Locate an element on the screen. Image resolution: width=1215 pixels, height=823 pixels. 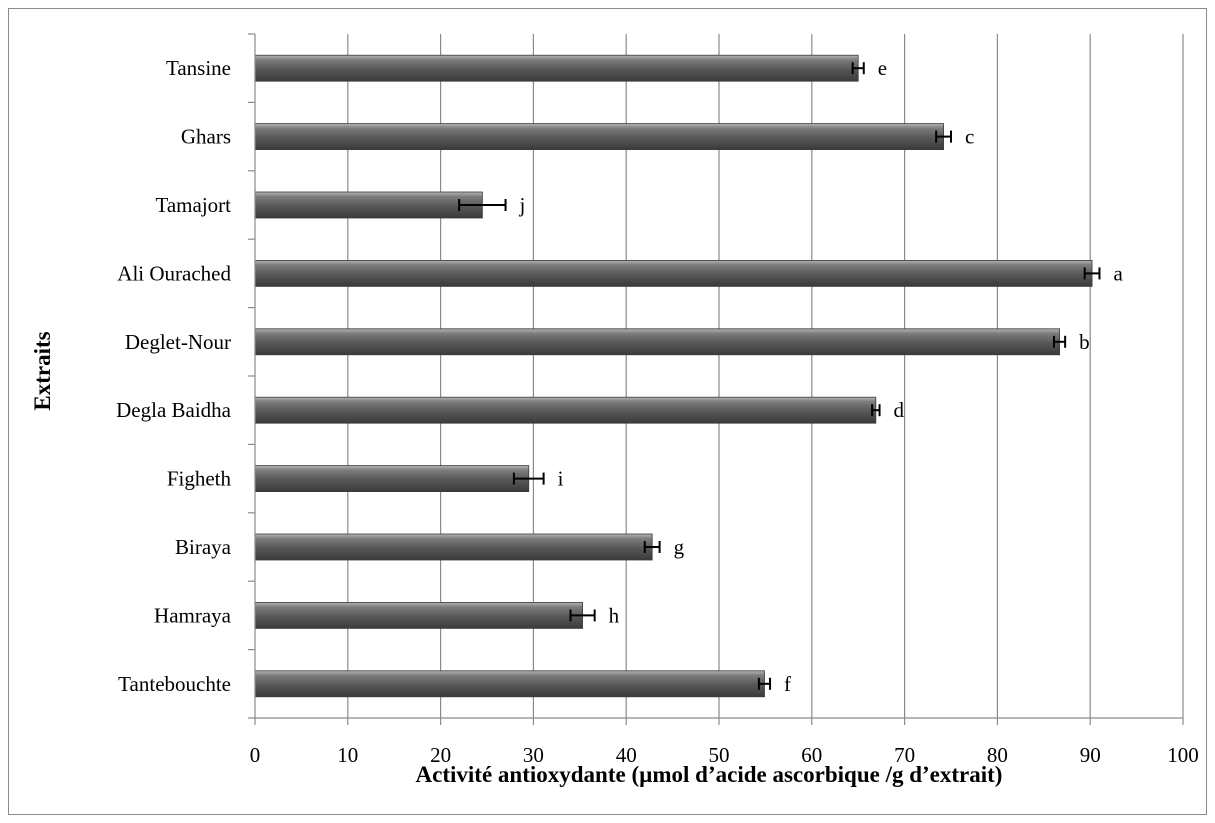
significance-letter: b is located at coordinates (1084, 342).